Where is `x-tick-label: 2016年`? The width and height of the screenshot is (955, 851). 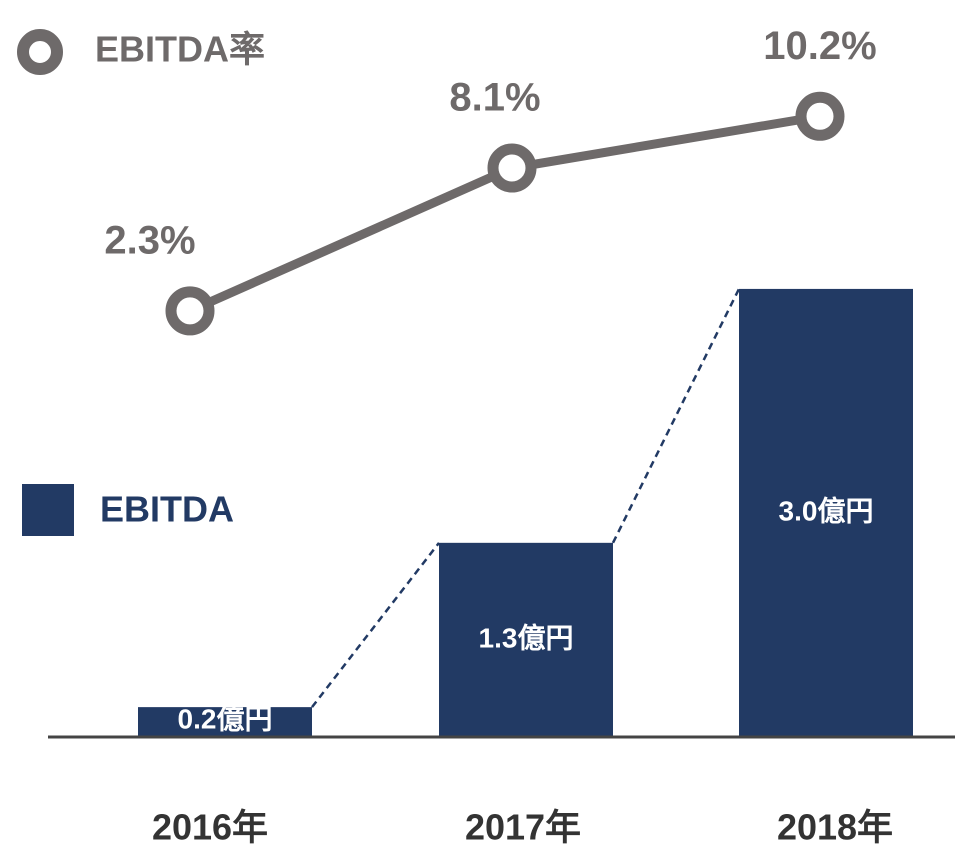 x-tick-label: 2016年 is located at coordinates (210, 827).